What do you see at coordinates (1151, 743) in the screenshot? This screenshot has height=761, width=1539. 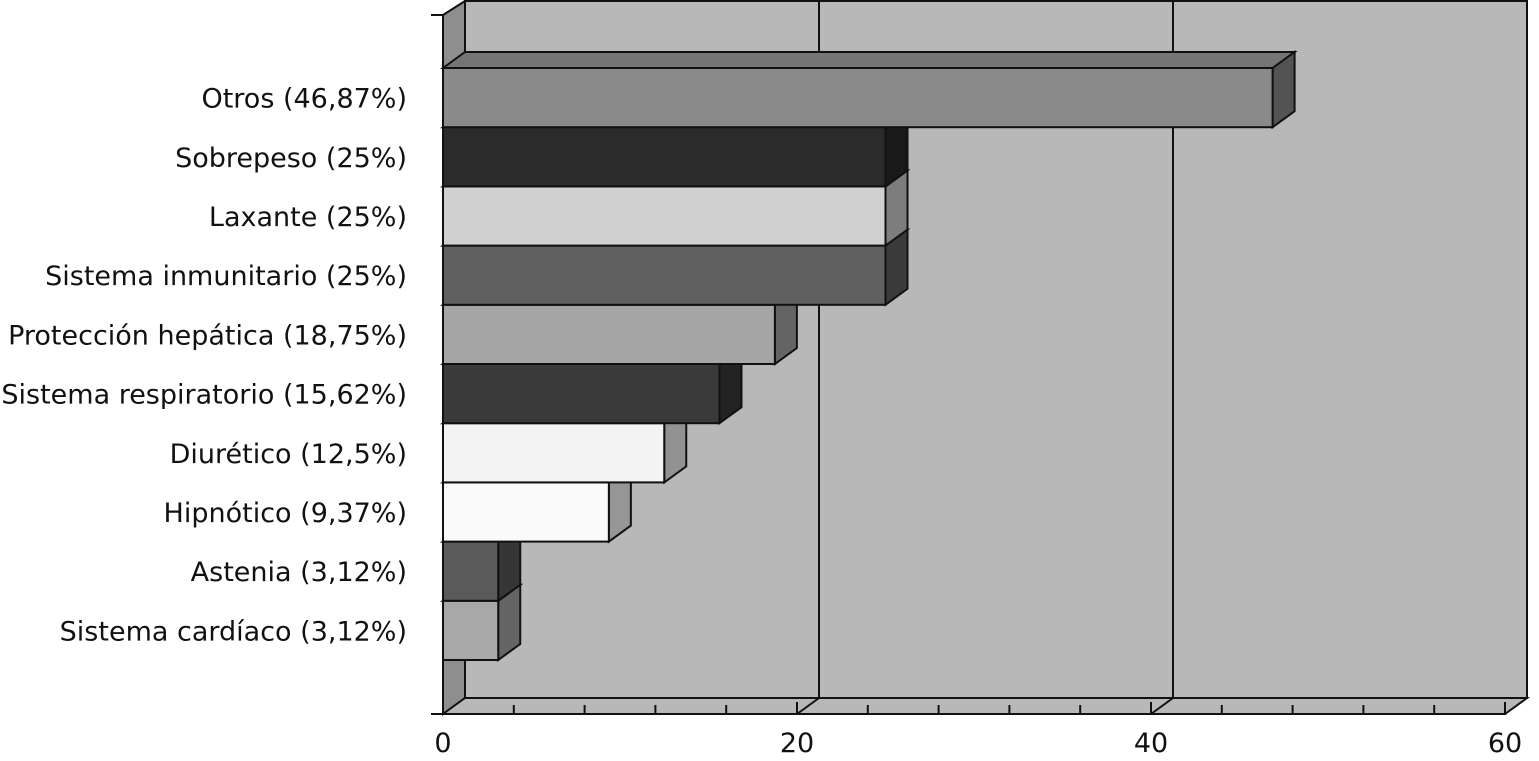 I see `x-tick-label: 40` at bounding box center [1151, 743].